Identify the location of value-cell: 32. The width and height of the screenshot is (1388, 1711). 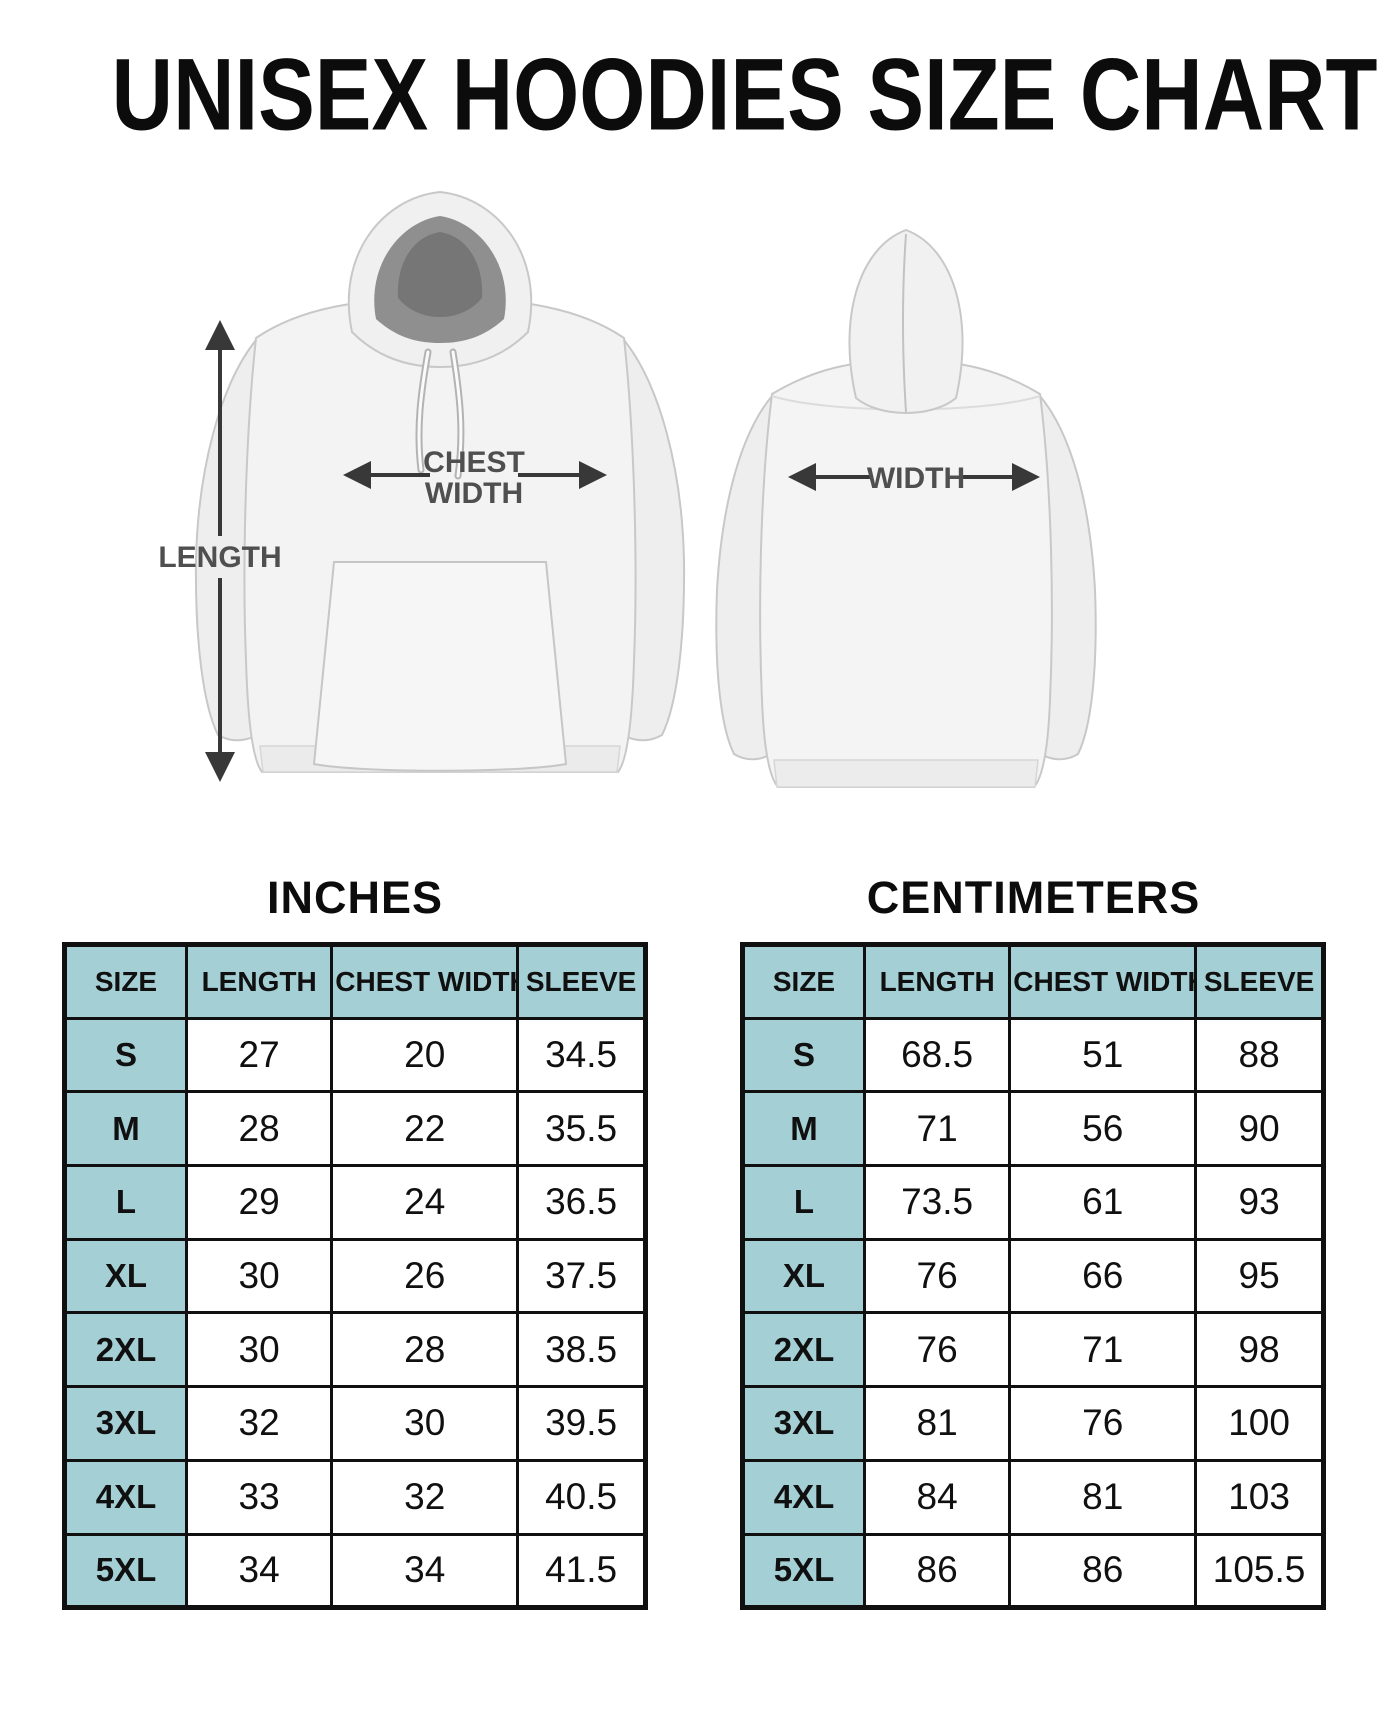
(425, 1497).